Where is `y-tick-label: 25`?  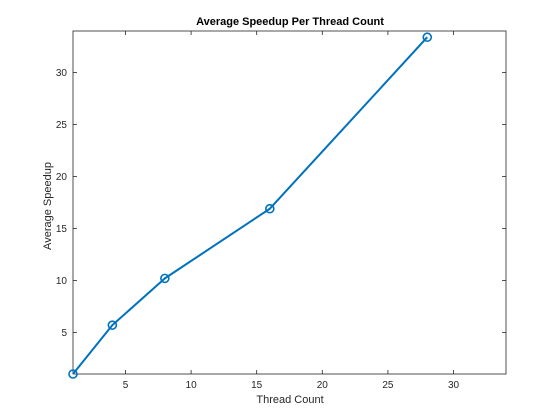
y-tick-label: 25 is located at coordinates (62, 125).